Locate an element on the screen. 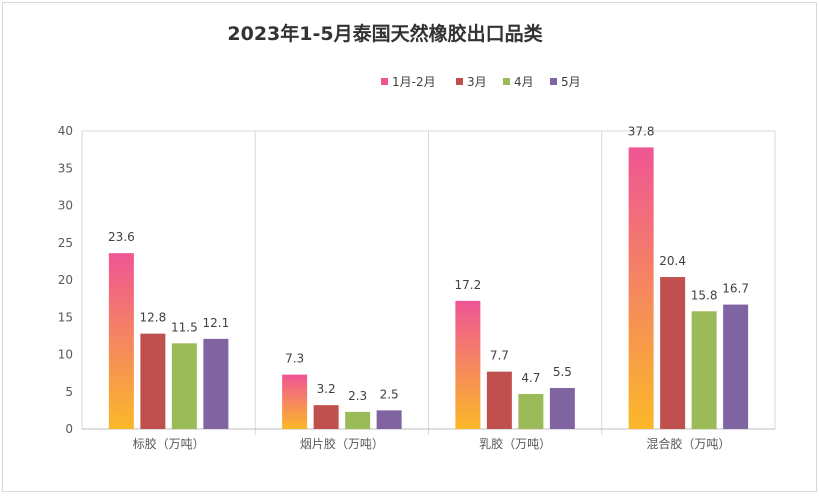 The width and height of the screenshot is (819, 498). data-label: 7.7 is located at coordinates (499, 356).